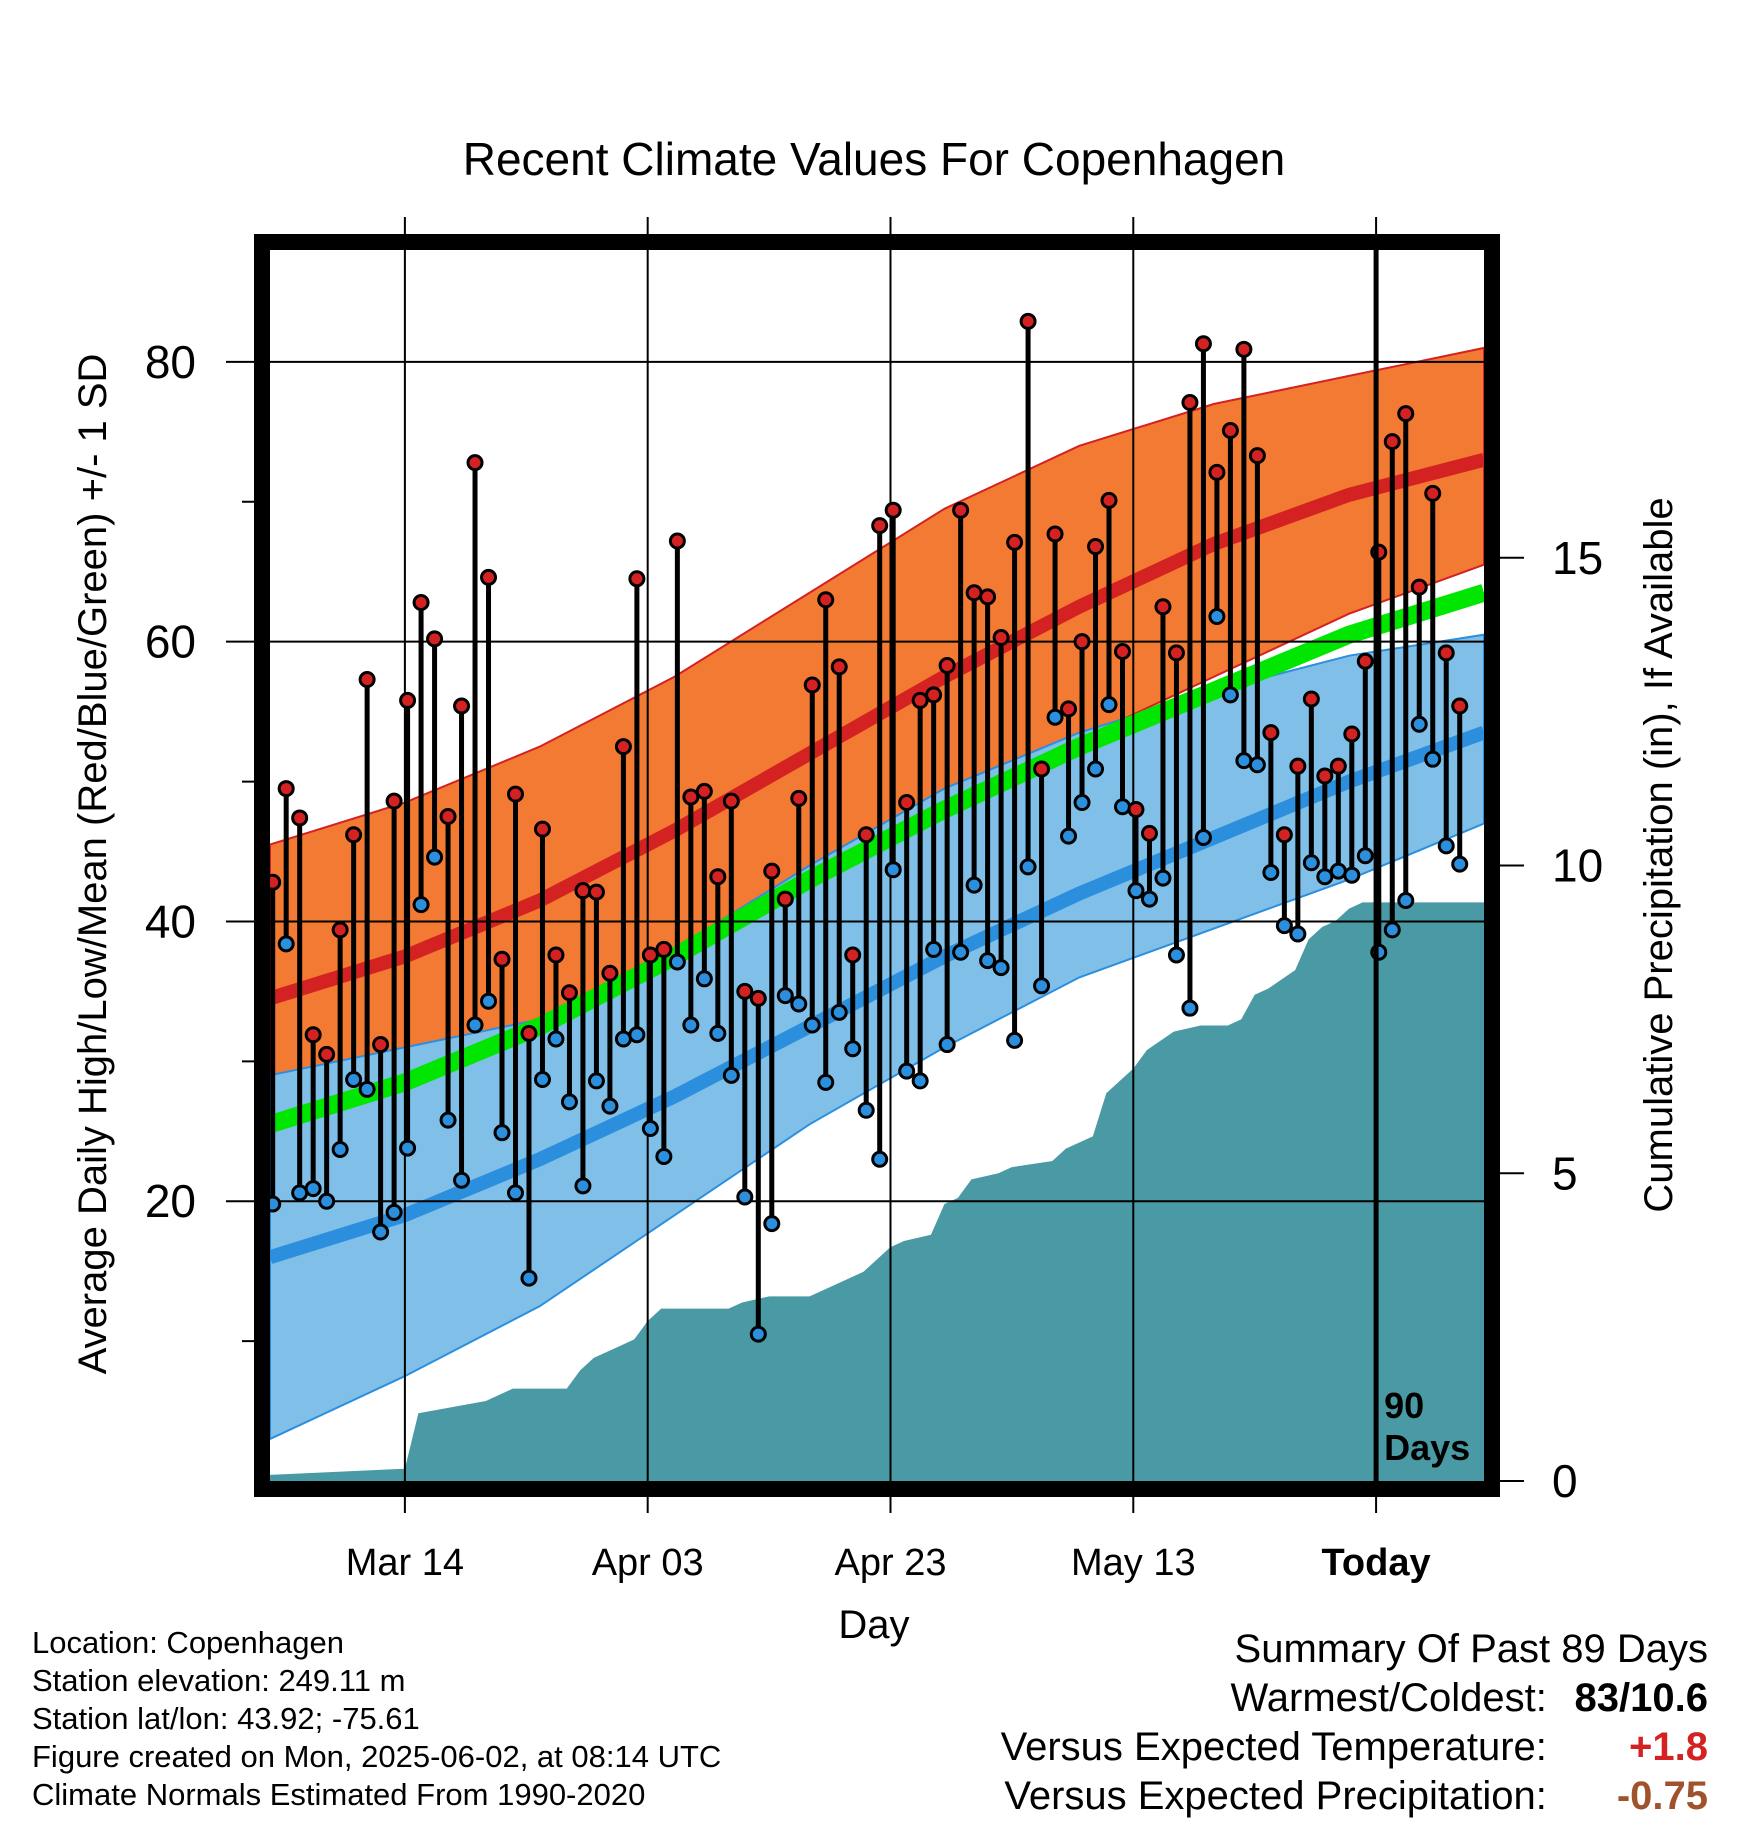  What do you see at coordinates (405, 1563) in the screenshot?
I see `x-tick-label: Mar 14` at bounding box center [405, 1563].